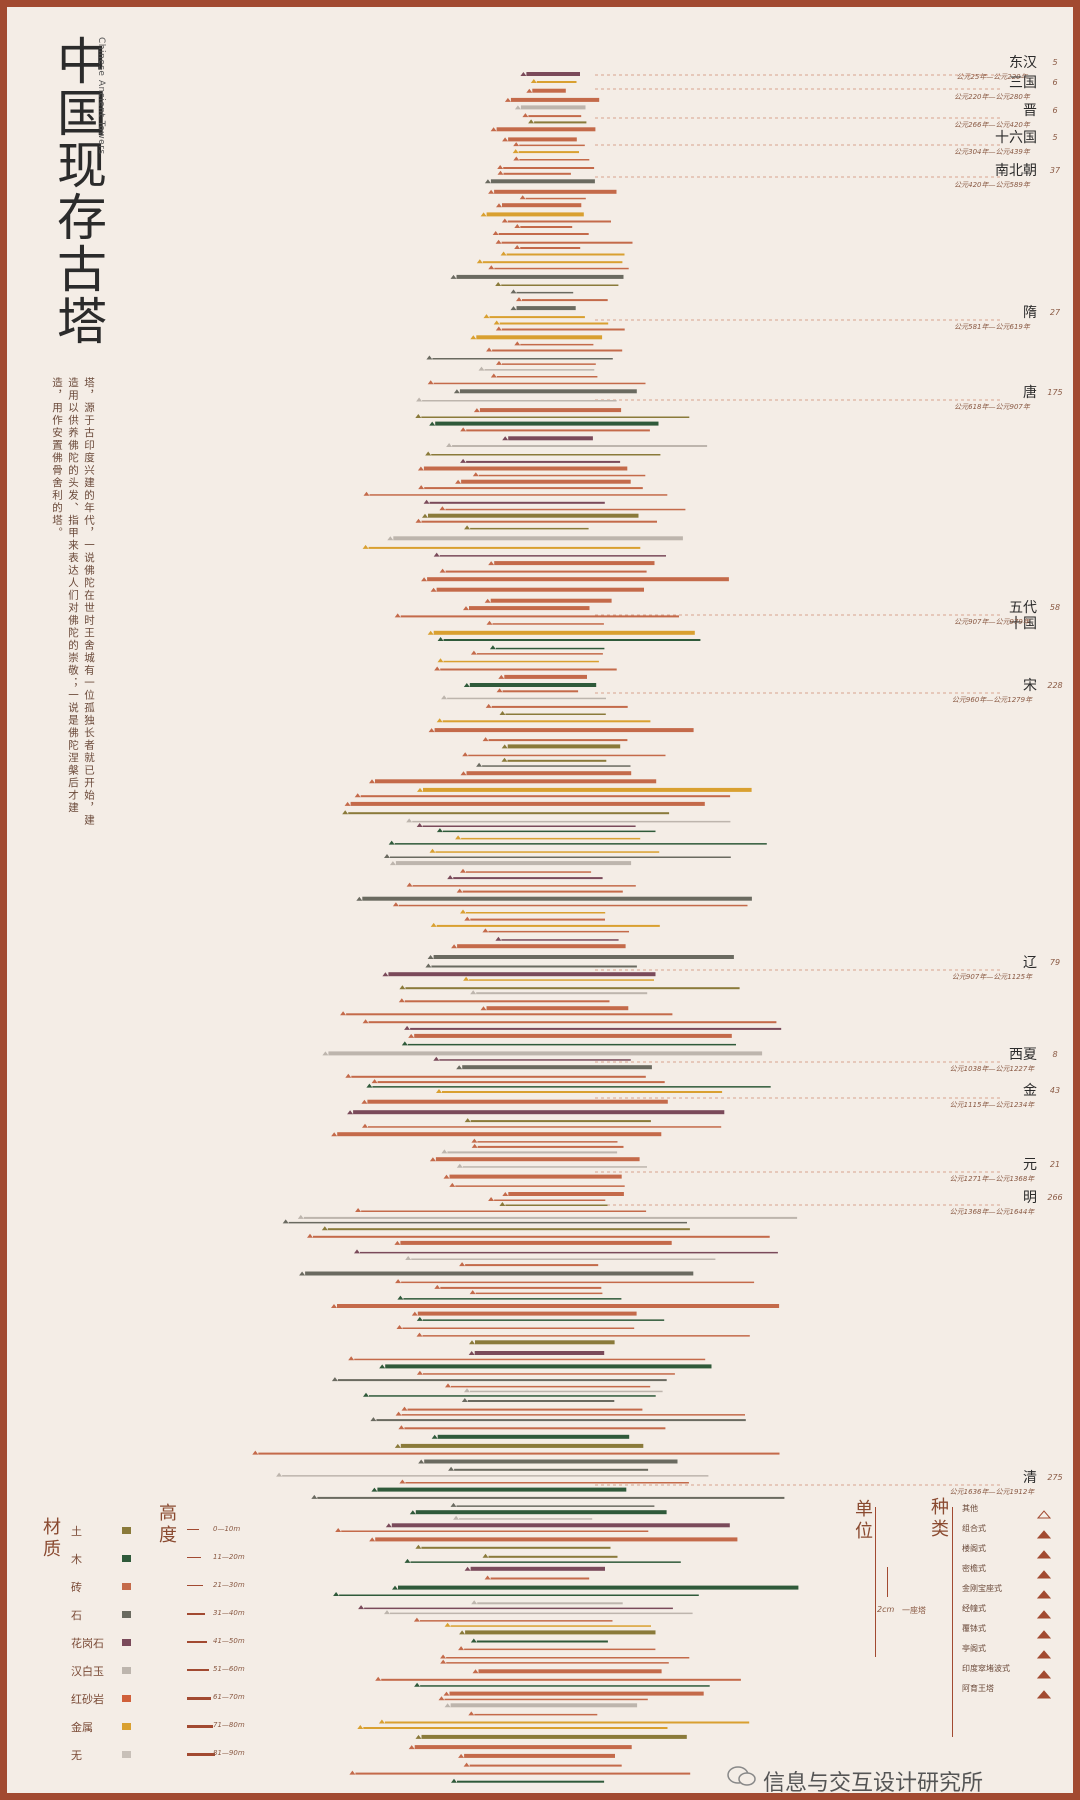  What do you see at coordinates (862, 1521) in the screenshot?
I see `unit-legend-title: 单位` at bounding box center [862, 1521].